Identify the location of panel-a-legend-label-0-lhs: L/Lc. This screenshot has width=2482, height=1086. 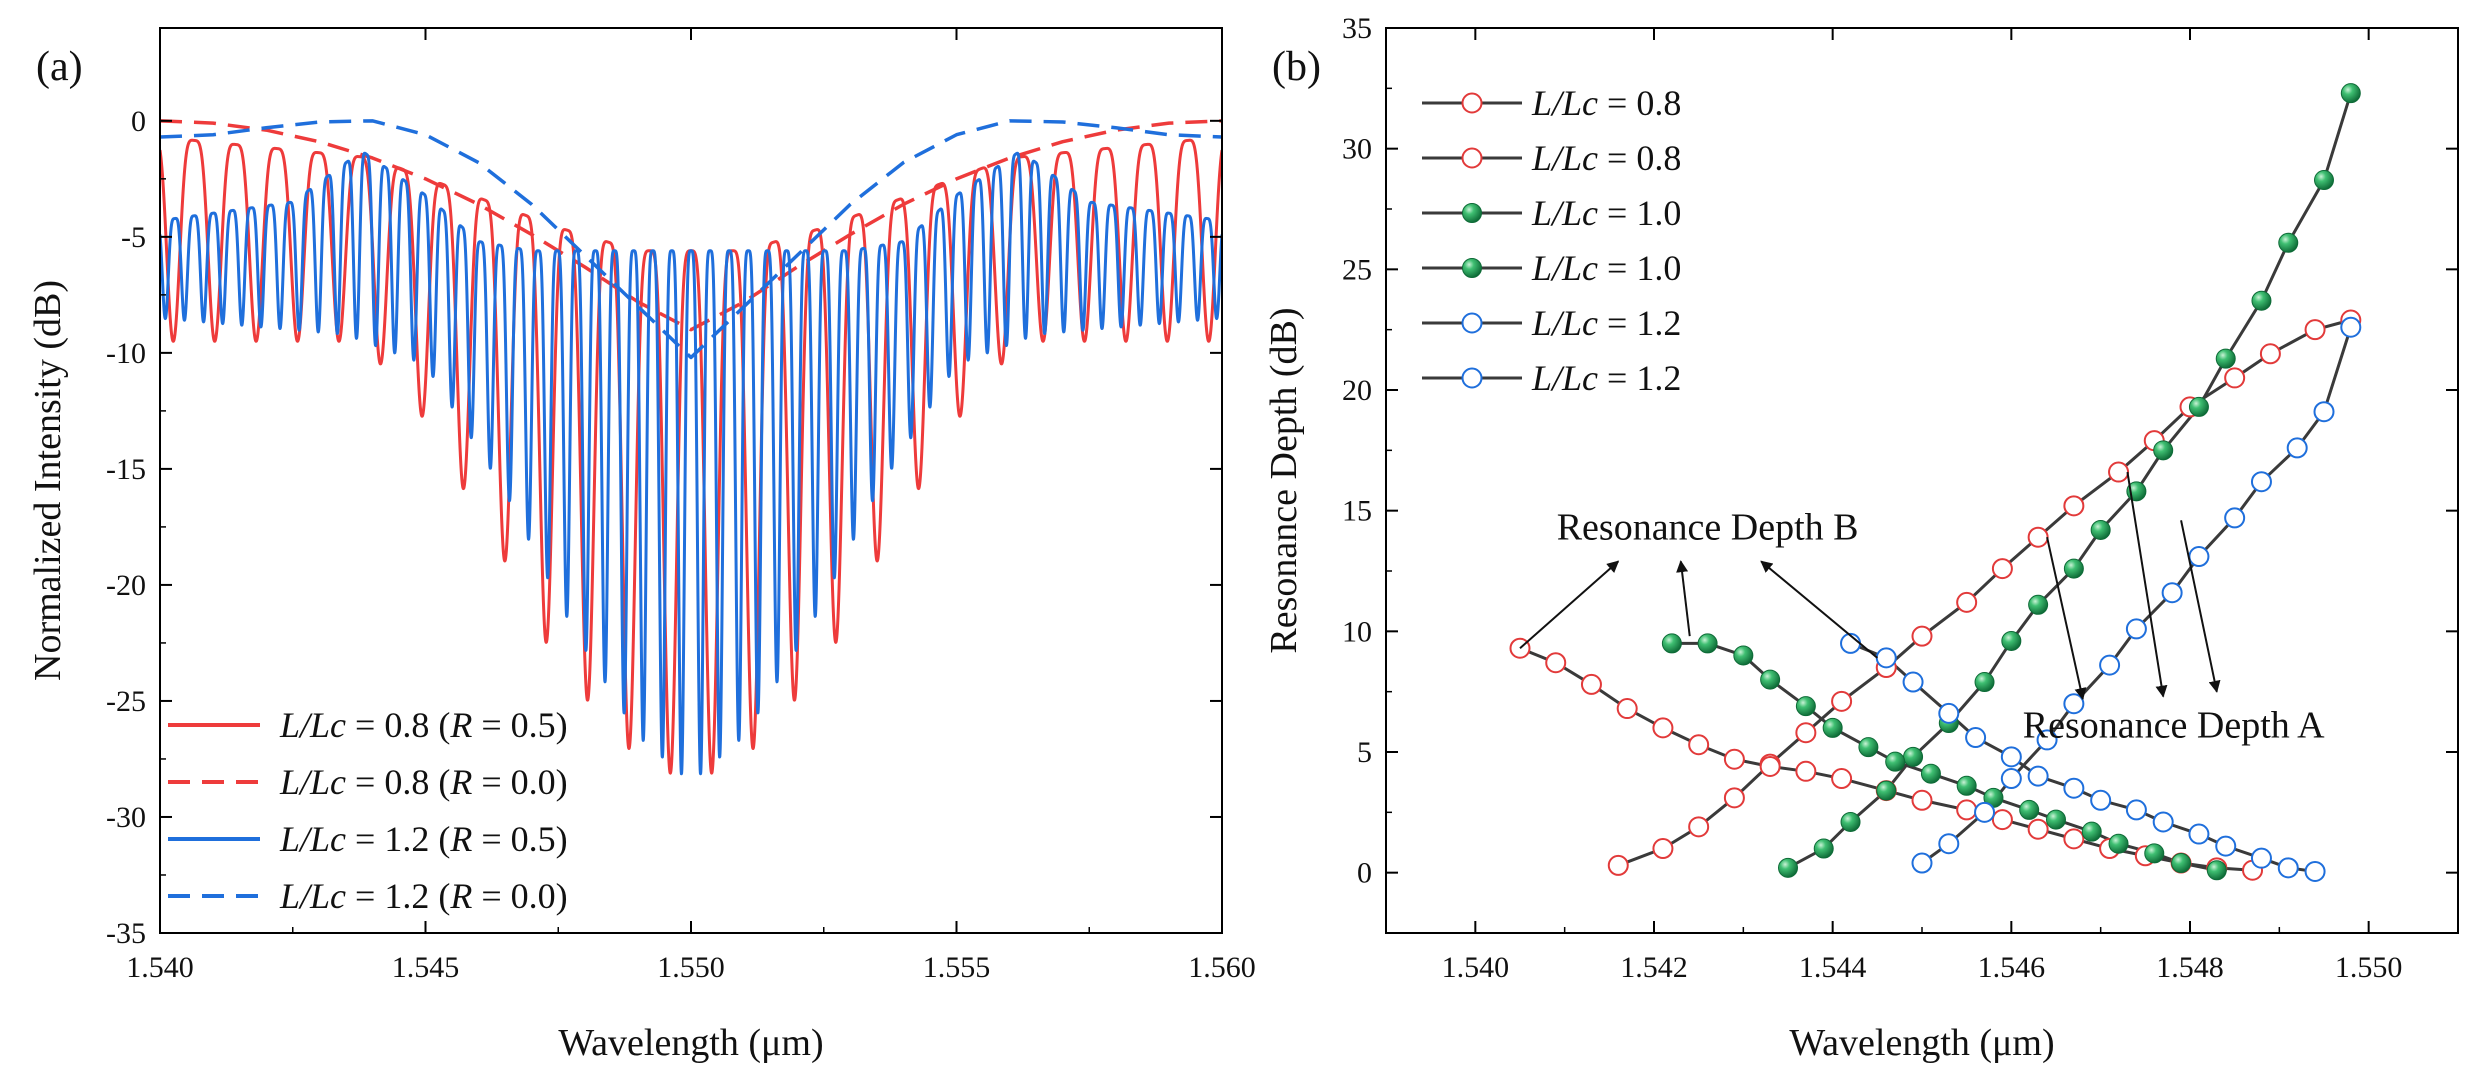
(312, 725).